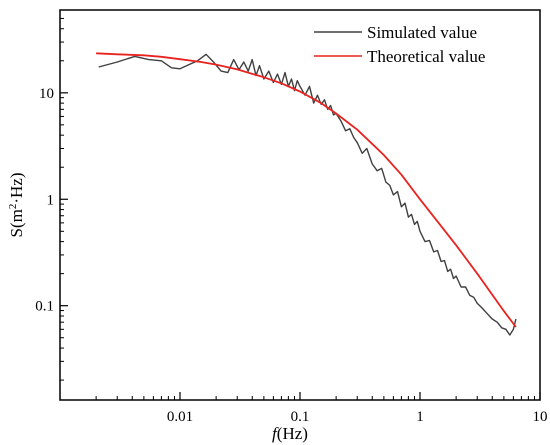  What do you see at coordinates (13, 207) in the screenshot?
I see `y-axis-title-sup: 2` at bounding box center [13, 207].